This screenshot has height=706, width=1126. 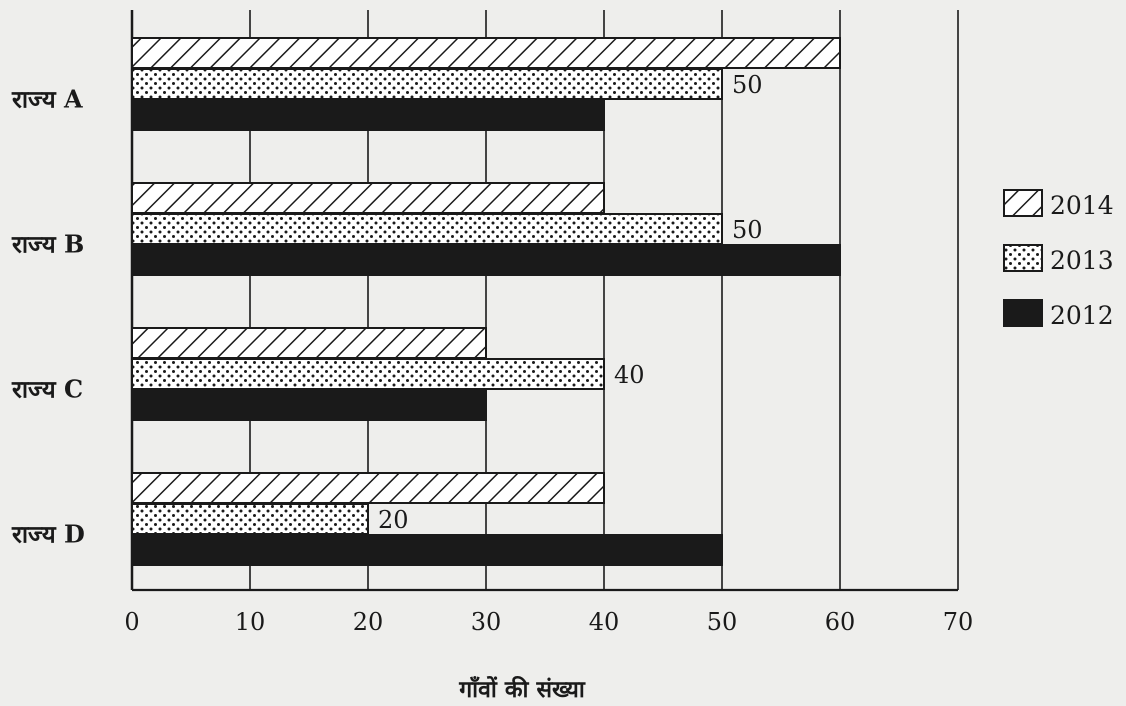 I want to click on x-tick-label: 70, so click(x=958, y=622).